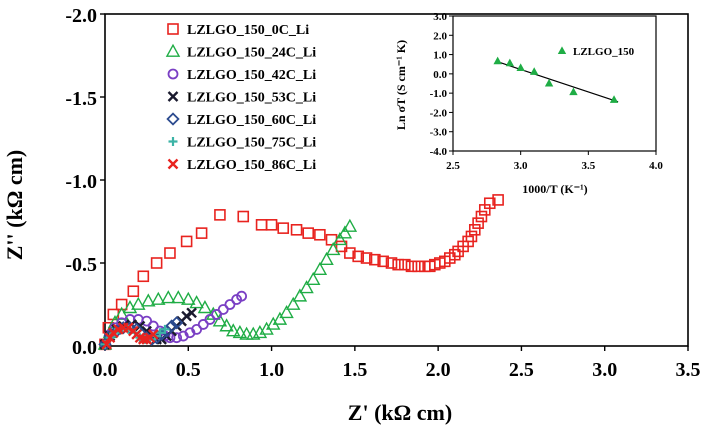 This screenshot has width=713, height=430. I want to click on inset-data-series, so click(556, 79).